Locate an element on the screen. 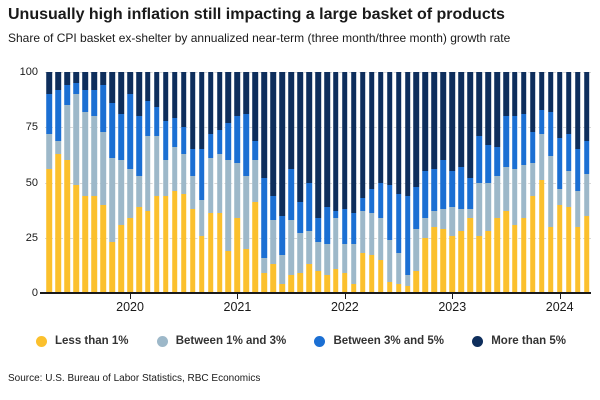 The width and height of the screenshot is (600, 400). y-tick-label: 50 is located at coordinates (31, 182).